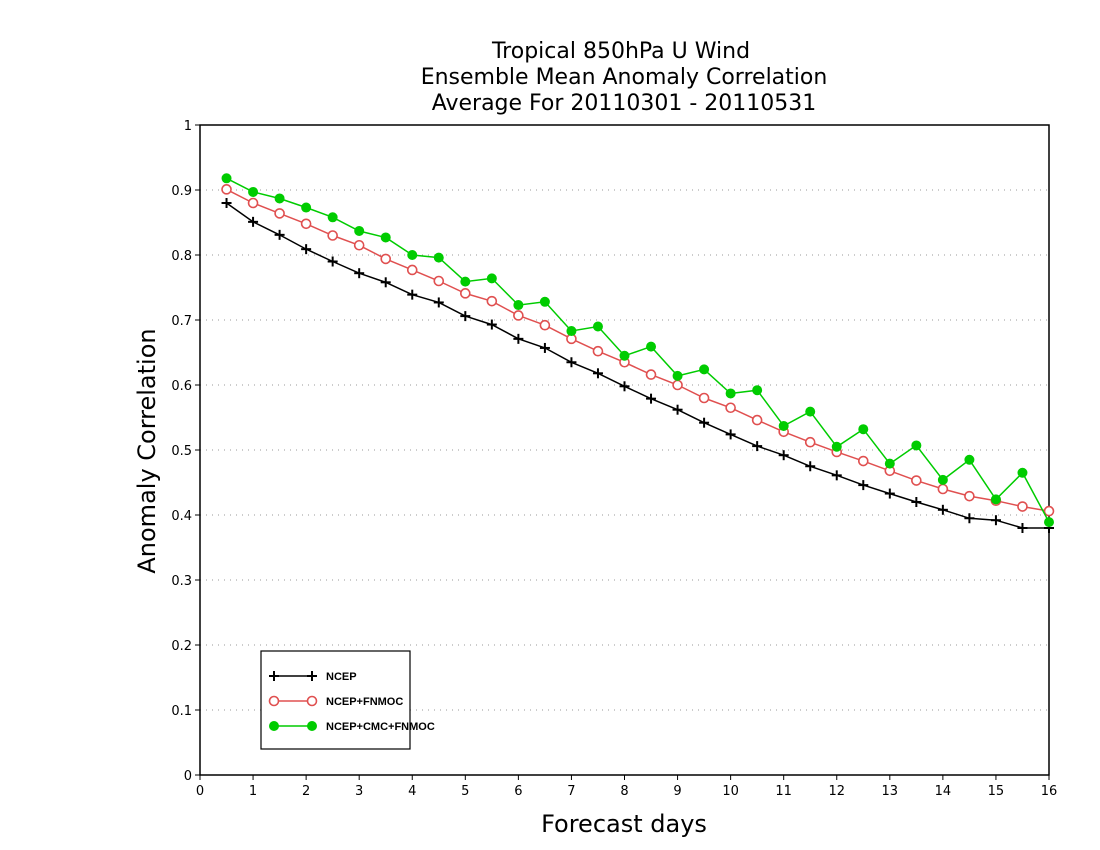 This screenshot has width=1100, height=850. I want to click on y-tick-label: 0.1, so click(181, 711).